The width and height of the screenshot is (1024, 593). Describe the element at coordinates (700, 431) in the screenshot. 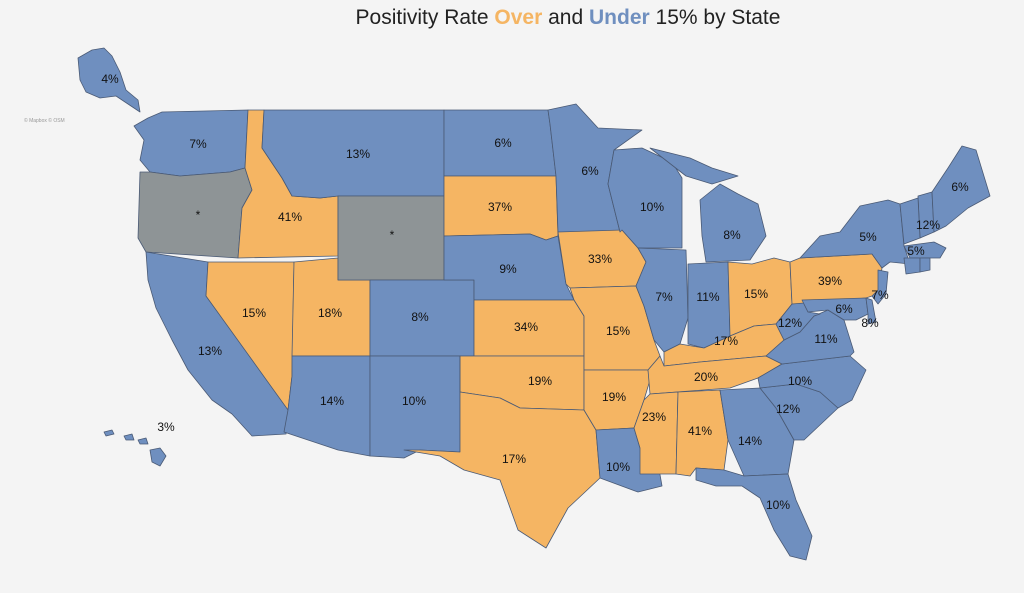

I see `state-label-al: 41%` at that location.